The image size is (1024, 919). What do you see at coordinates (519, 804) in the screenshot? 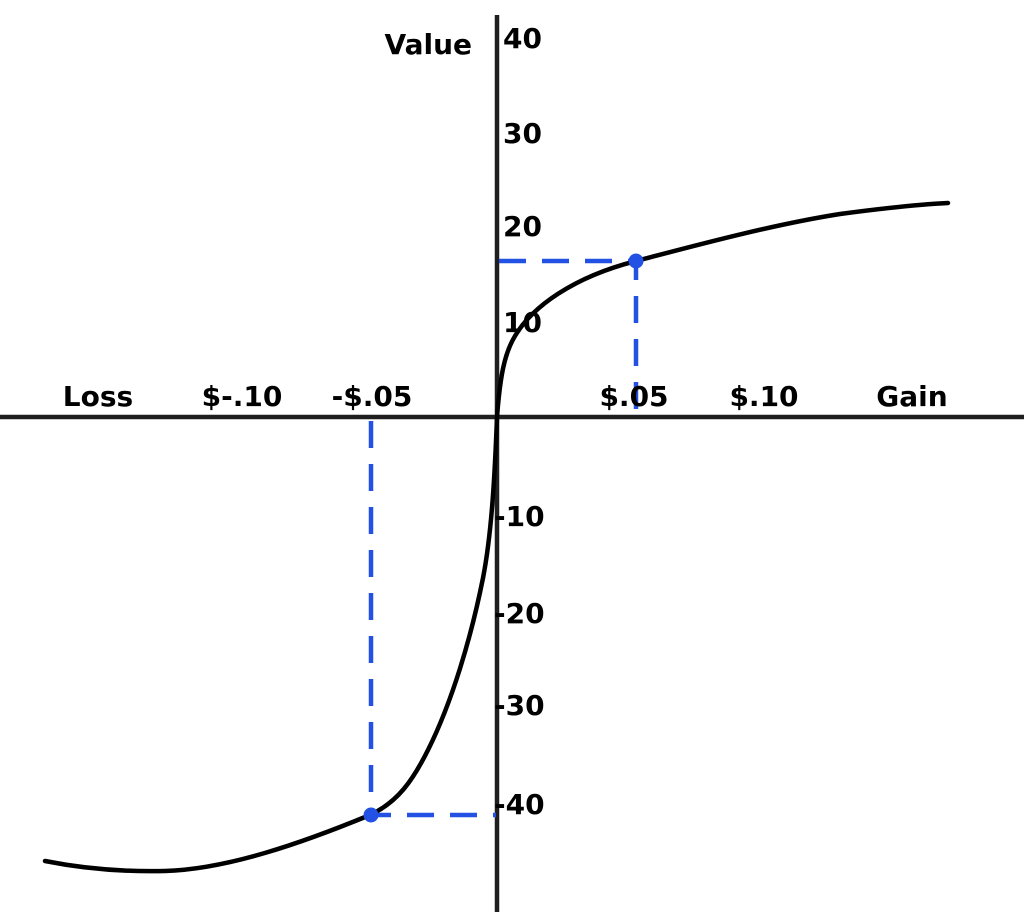
I see `y-tick-neg40: -40` at bounding box center [519, 804].